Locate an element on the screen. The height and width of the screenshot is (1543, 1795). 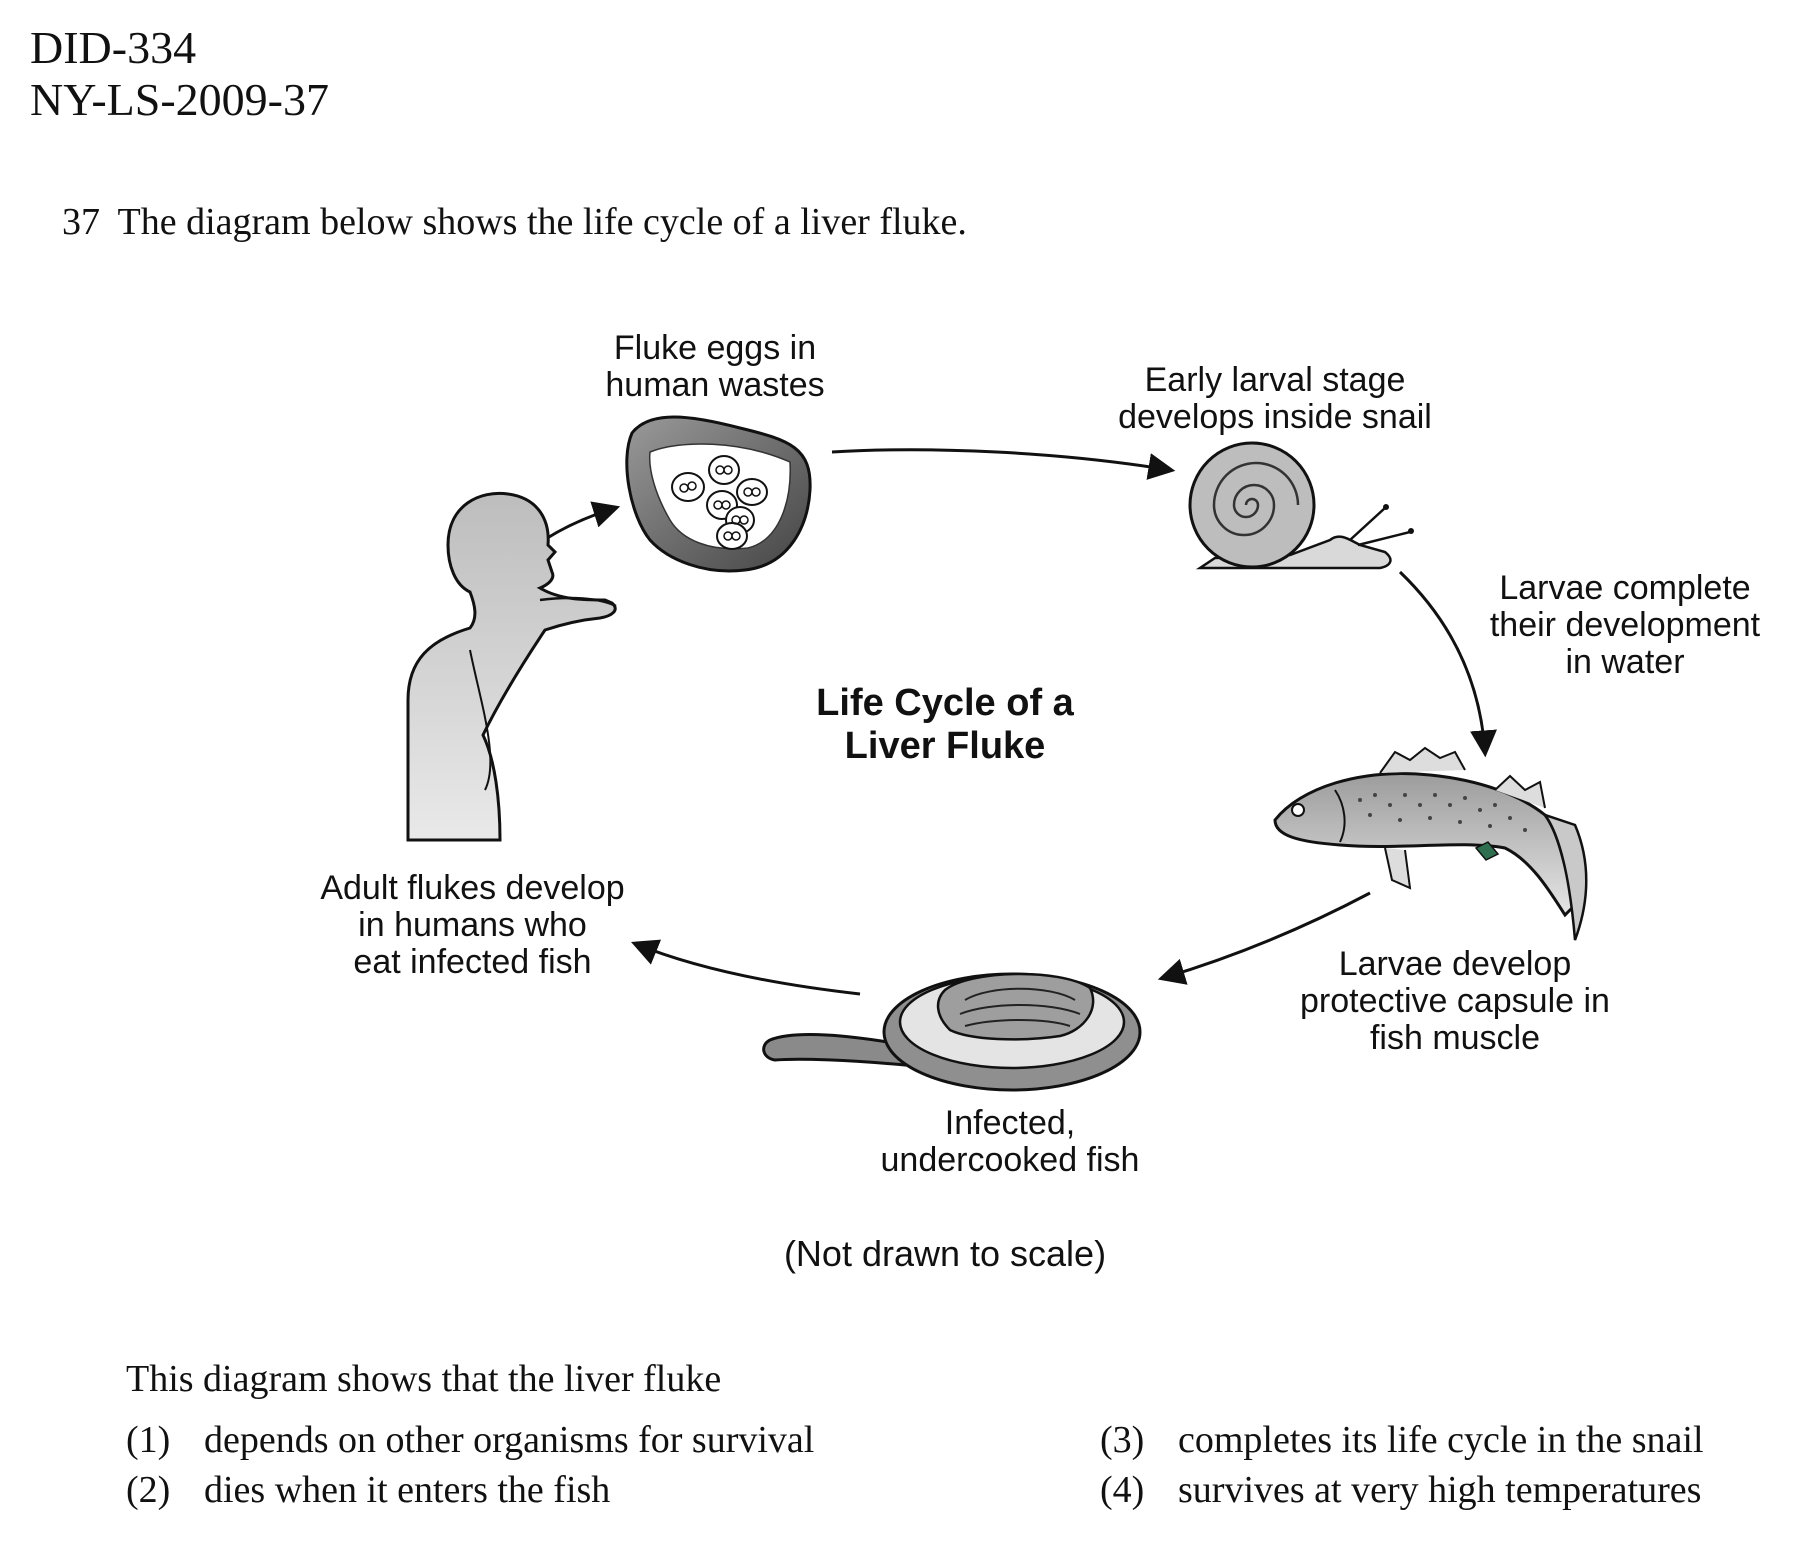
snail-illustration is located at coordinates (1301, 505).